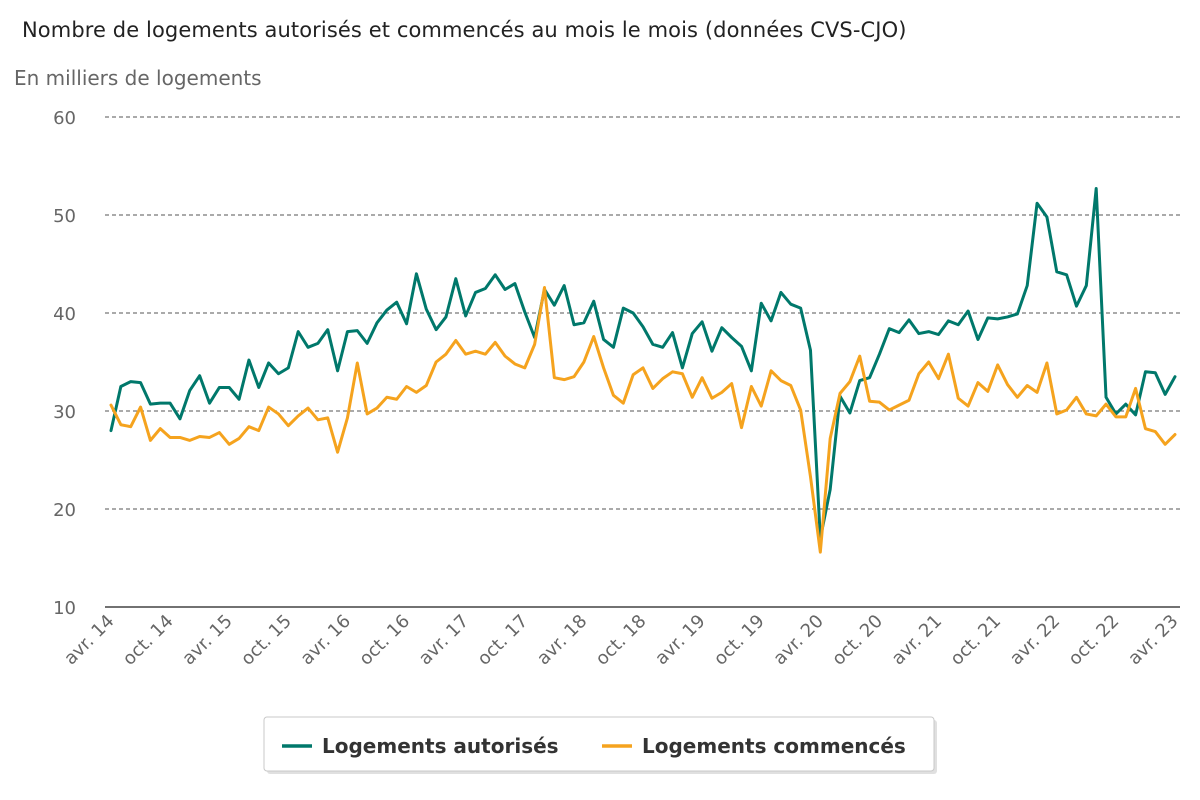 The width and height of the screenshot is (1200, 800). I want to click on x-tick-label: oct. 14, so click(148, 640).